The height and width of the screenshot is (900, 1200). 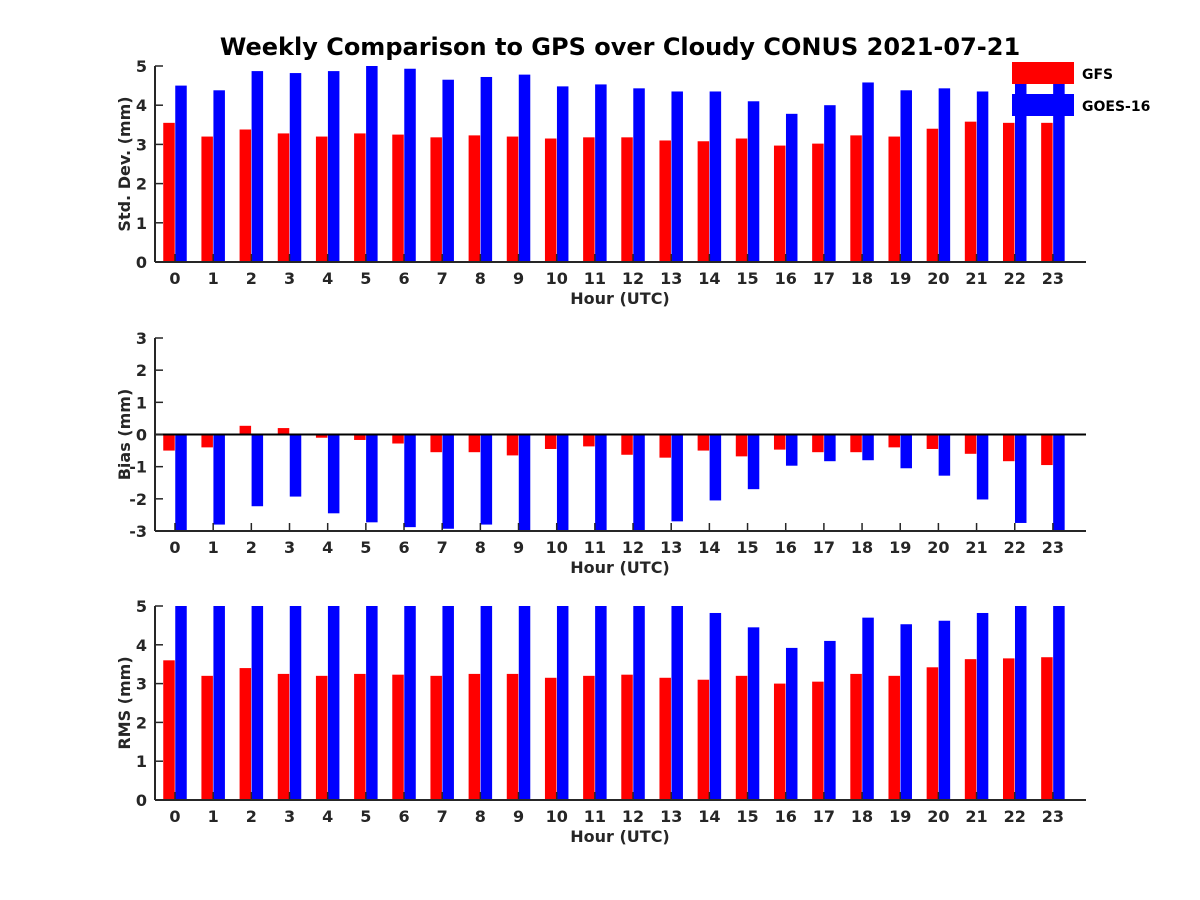 What do you see at coordinates (938, 816) in the screenshot?
I see `x-tick-label: 20` at bounding box center [938, 816].